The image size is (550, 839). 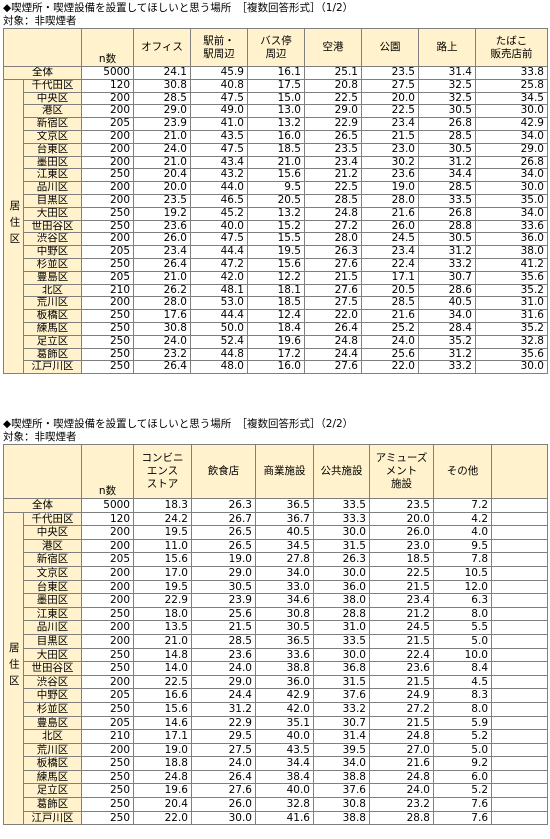 I want to click on table1-table-row: 世田谷区 250 23.6 40.0 15.2 27.2 26.0 28.8 33.6, so click(x=276, y=226).